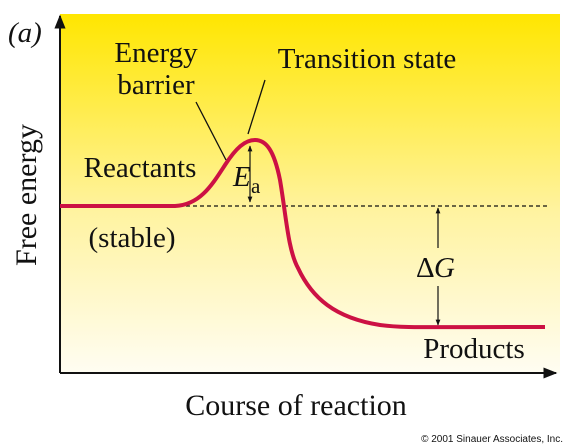 The height and width of the screenshot is (448, 568). Describe the element at coordinates (25, 33) in the screenshot. I see `panel-label: (a)` at that location.